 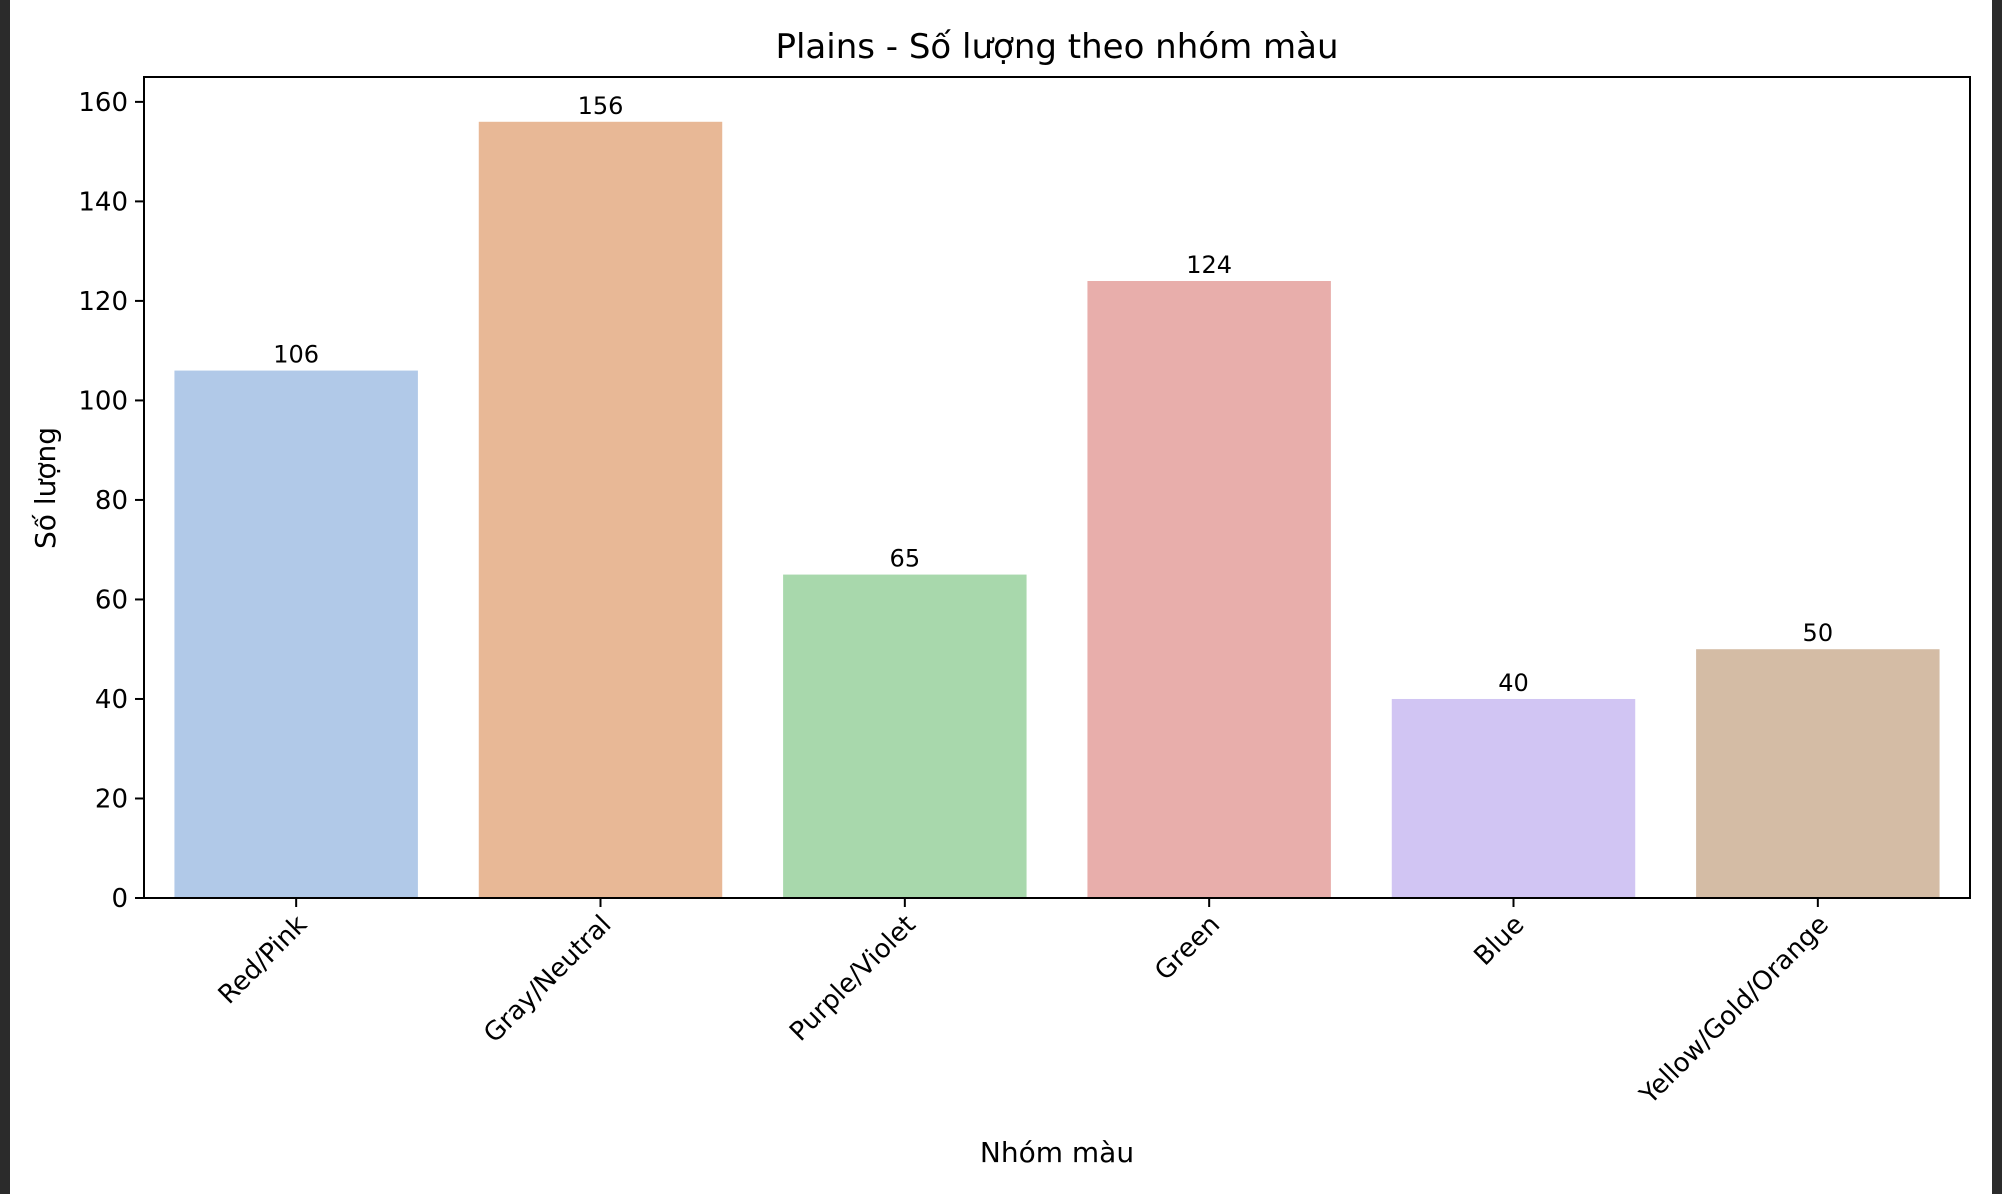 I want to click on data-label-5: 50, so click(x=1818, y=633).